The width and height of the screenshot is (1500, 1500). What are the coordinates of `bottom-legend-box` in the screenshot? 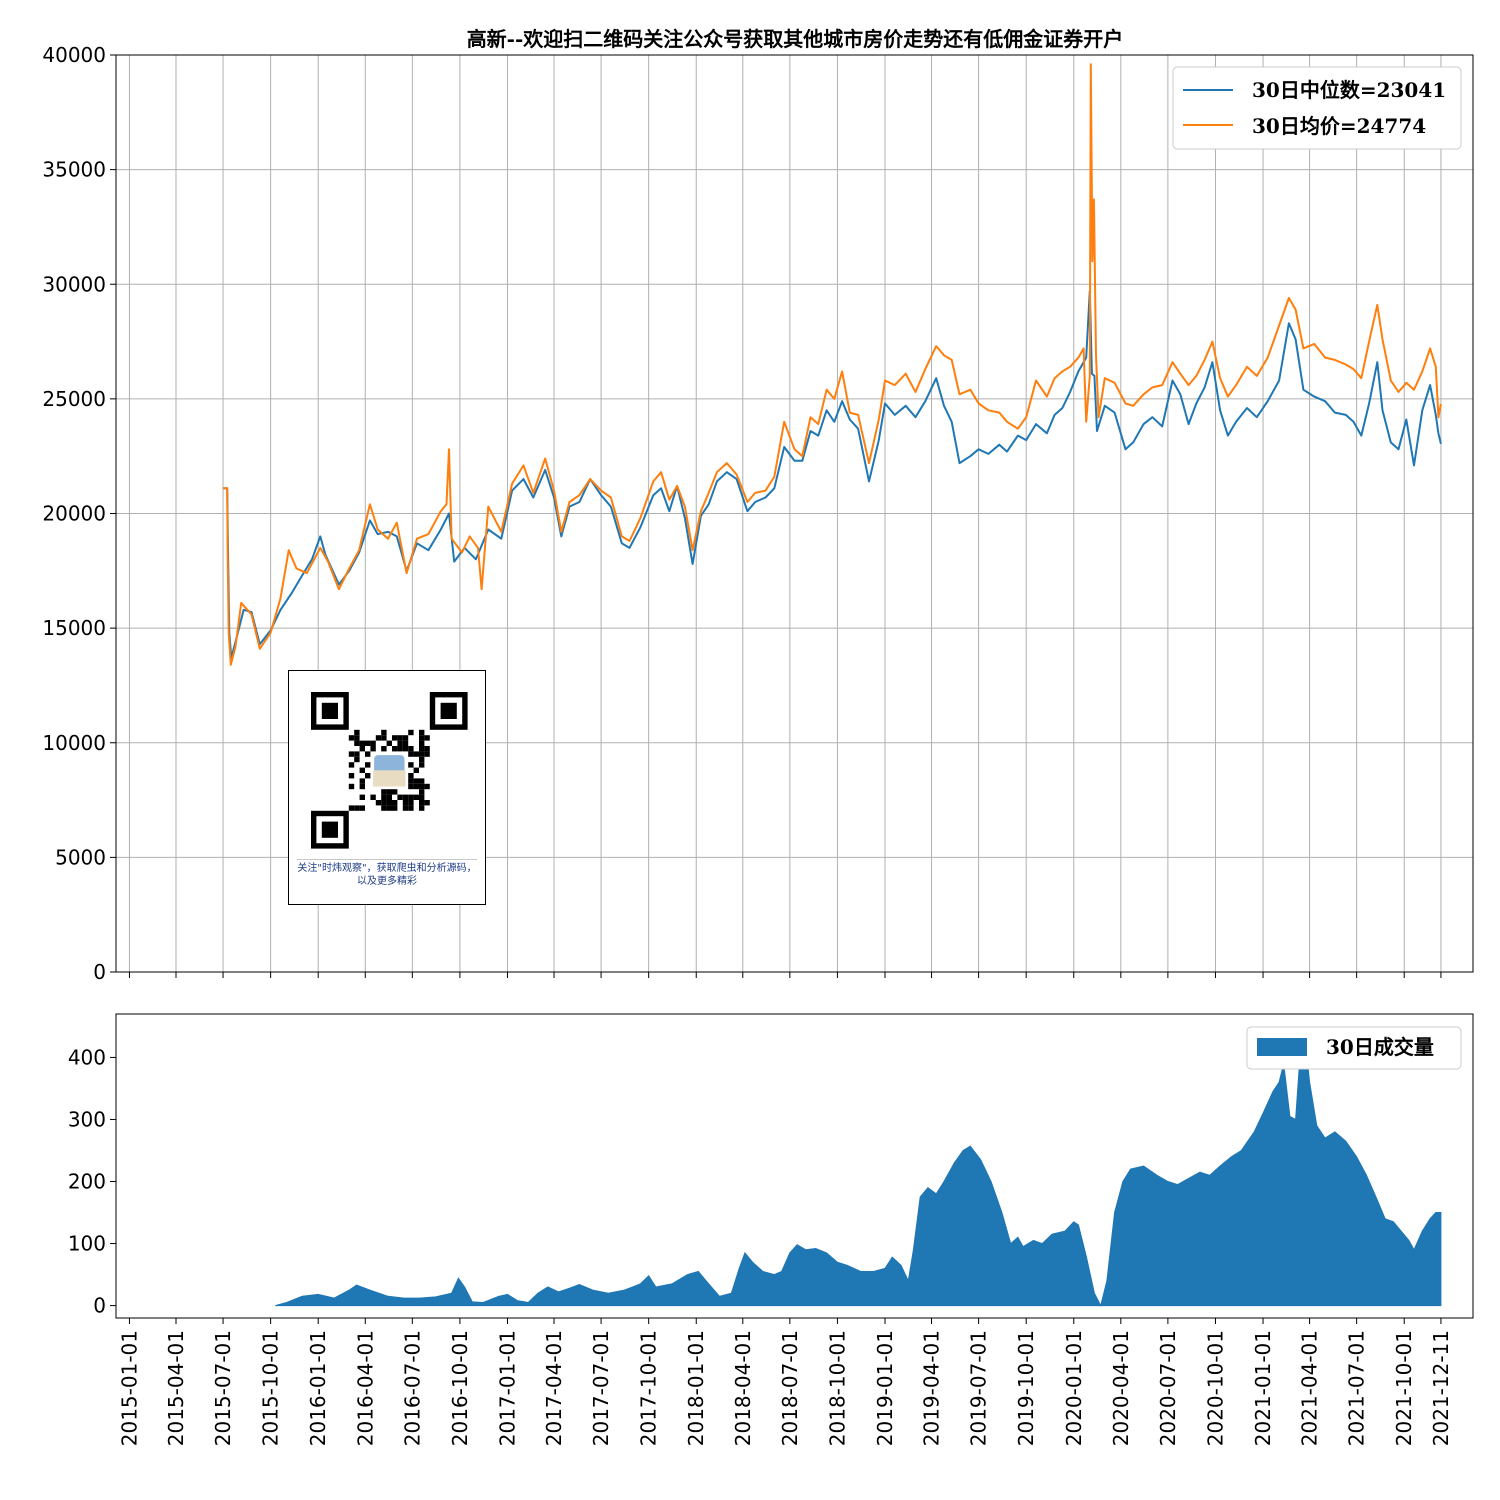 It's located at (1354, 1048).